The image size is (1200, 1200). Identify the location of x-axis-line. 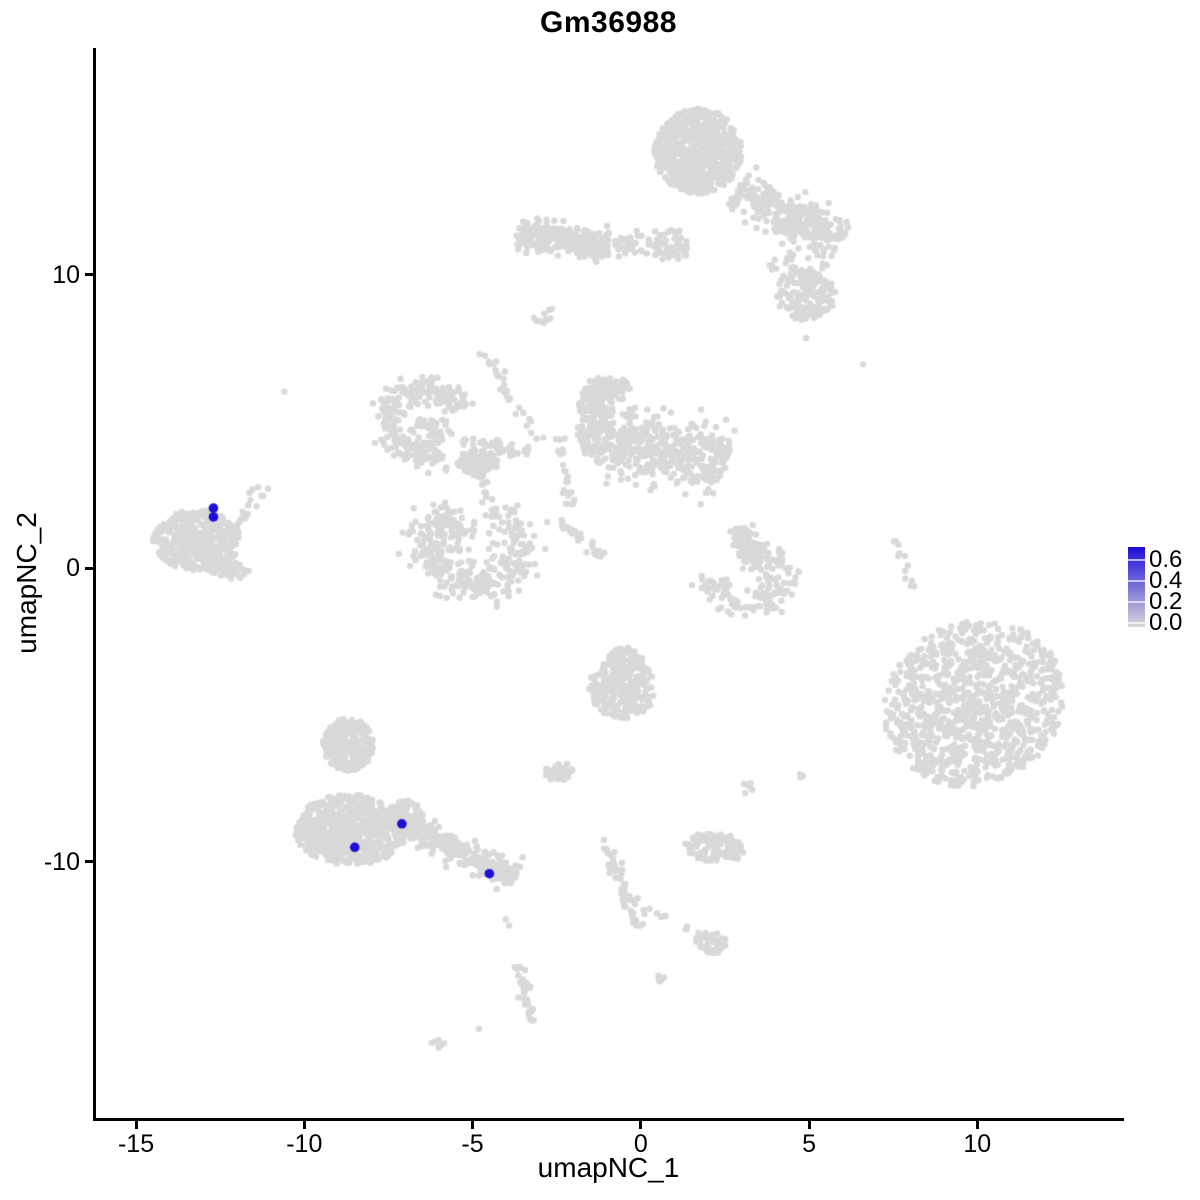
(608, 1119).